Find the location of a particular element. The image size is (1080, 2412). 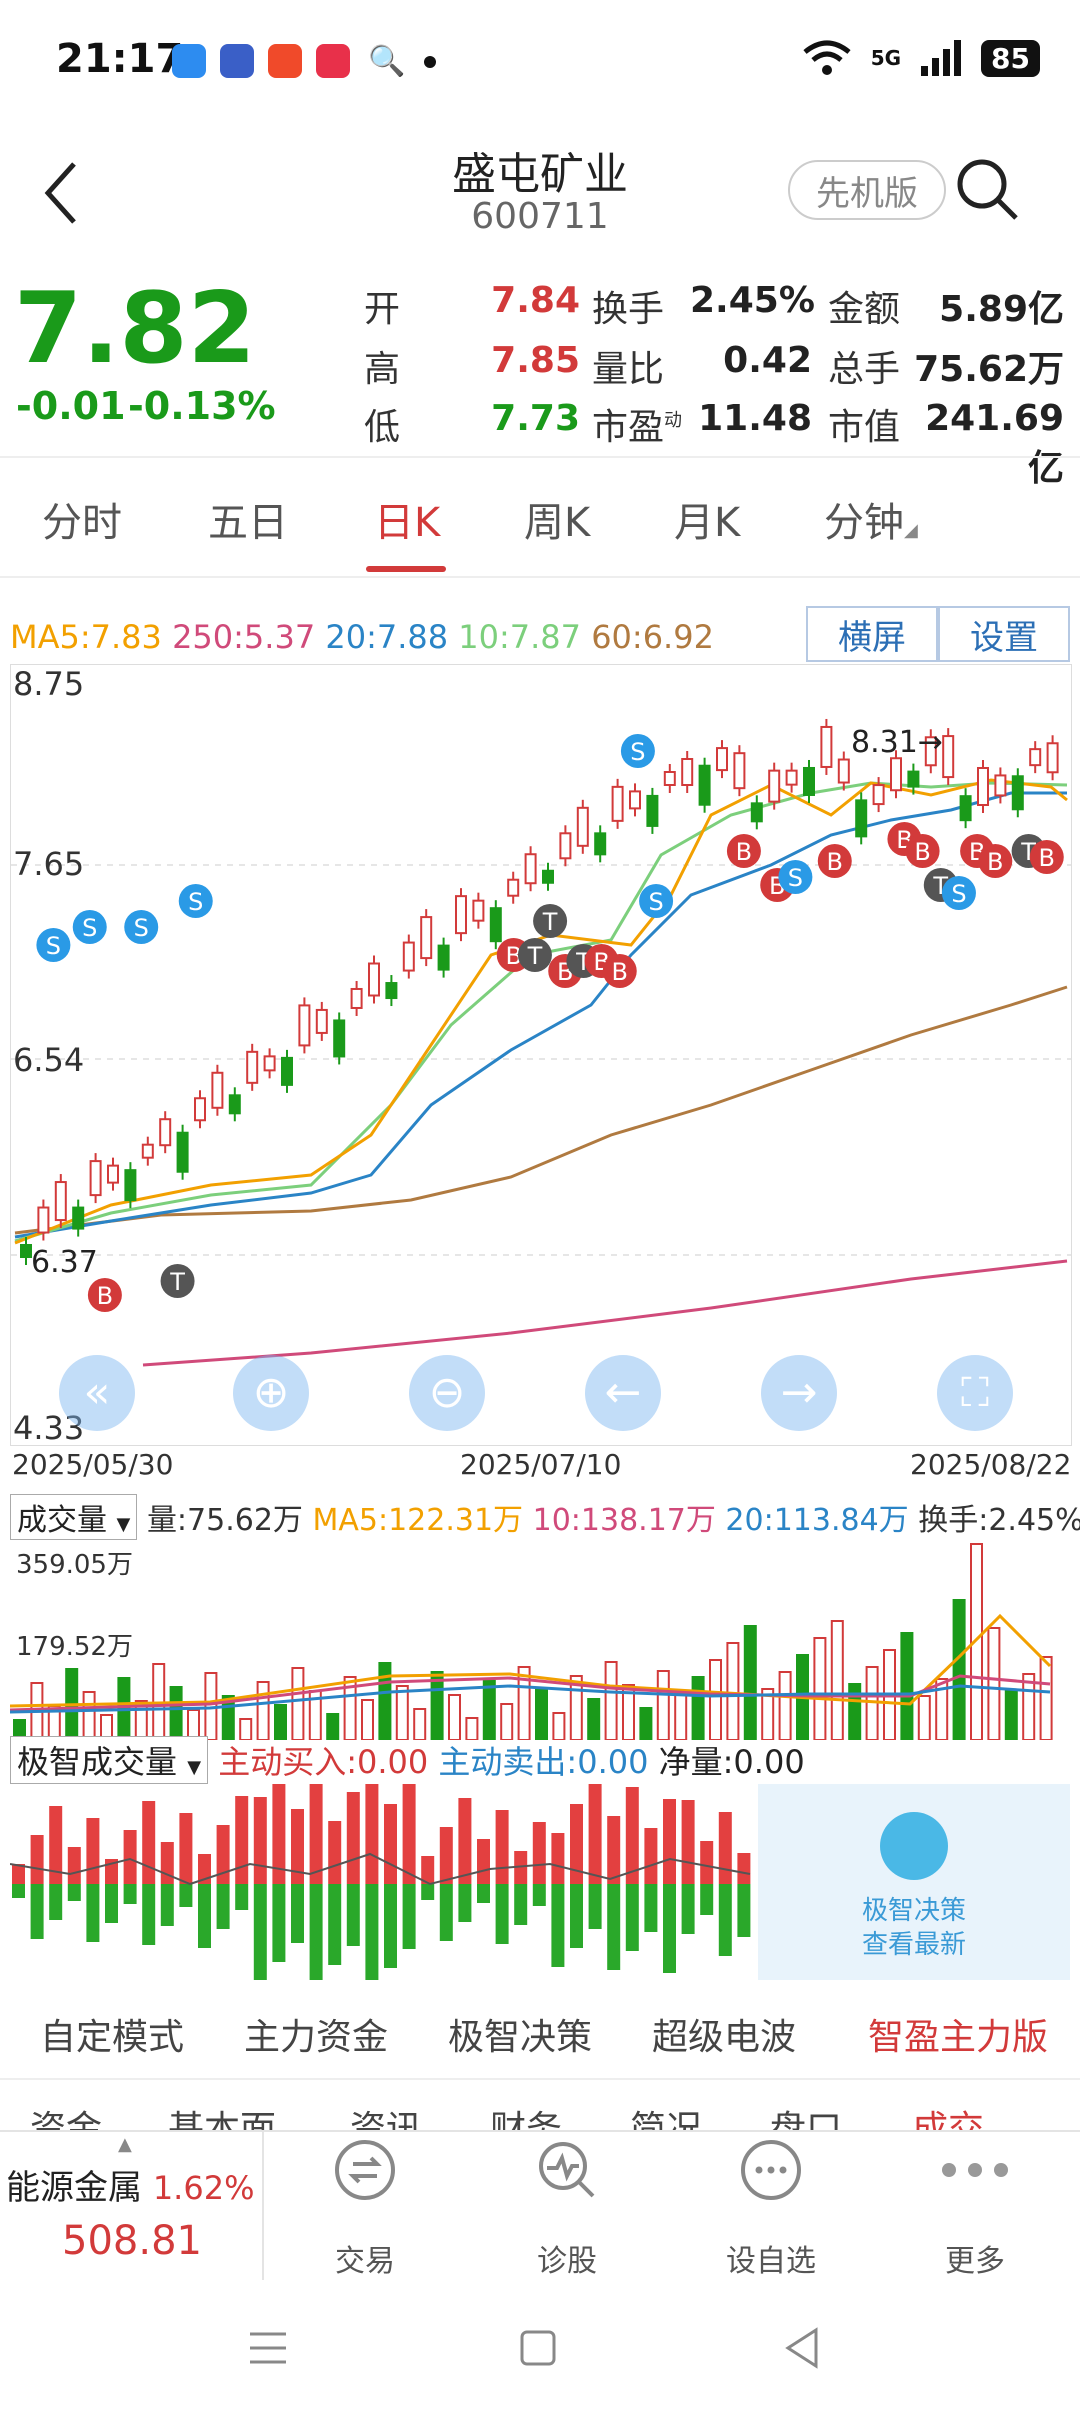

dock-diagnose-label: 诊股 is located at coordinates (567, 2261).